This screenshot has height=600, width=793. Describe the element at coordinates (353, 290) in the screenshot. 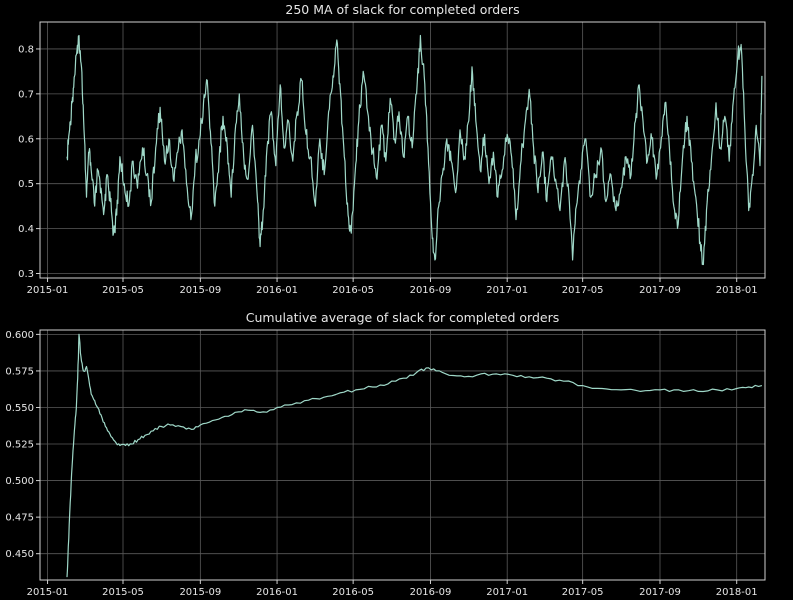

I see `top-chart-x-tick-label: 2016-05` at that location.